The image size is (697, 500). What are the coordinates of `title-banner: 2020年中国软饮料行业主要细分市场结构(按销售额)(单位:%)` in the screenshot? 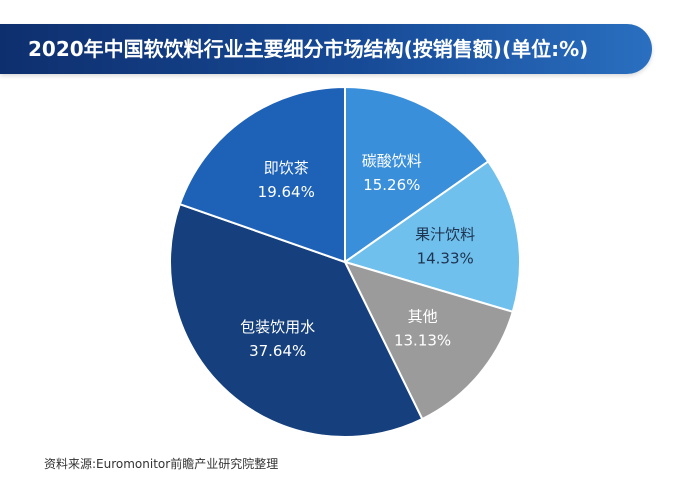 It's located at (326, 49).